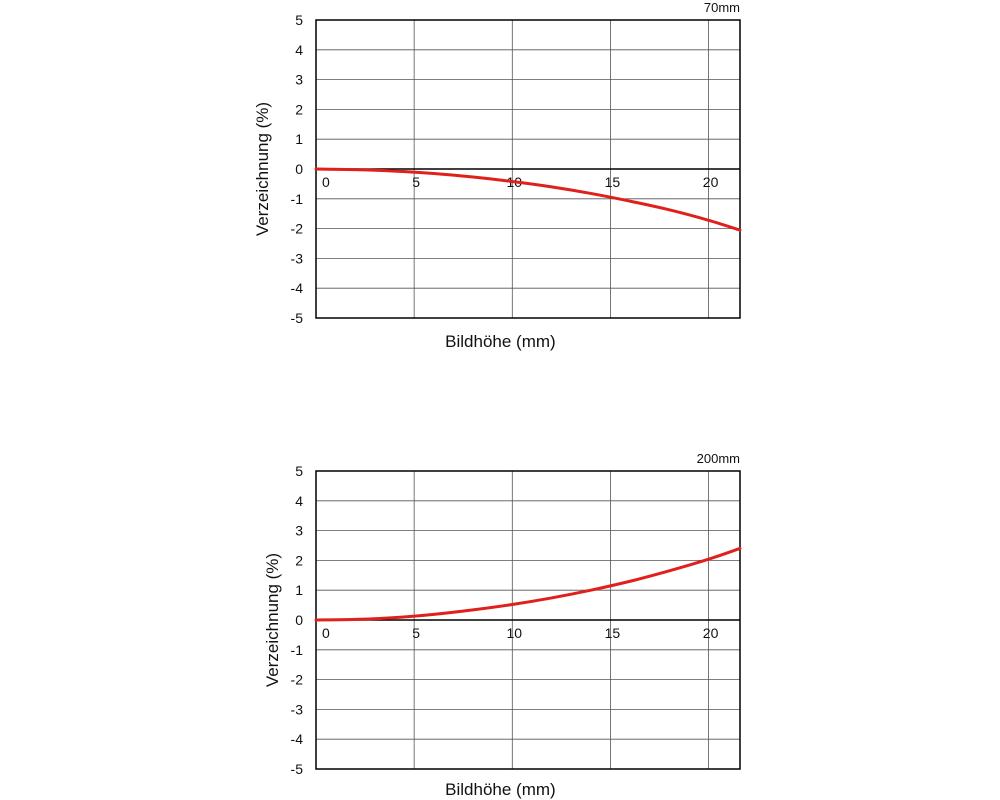 This screenshot has width=1000, height=800. Describe the element at coordinates (722, 7) in the screenshot. I see `focal-length-label: 70mm` at that location.